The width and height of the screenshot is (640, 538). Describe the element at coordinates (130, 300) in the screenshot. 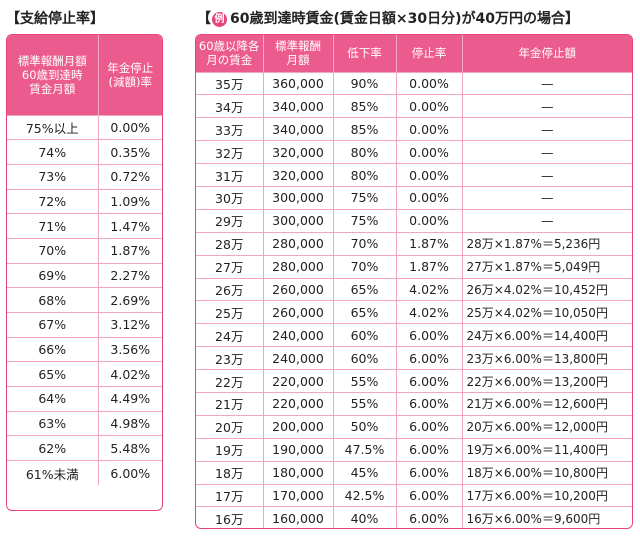

I see `stop-rate-cell: 2.69%` at that location.